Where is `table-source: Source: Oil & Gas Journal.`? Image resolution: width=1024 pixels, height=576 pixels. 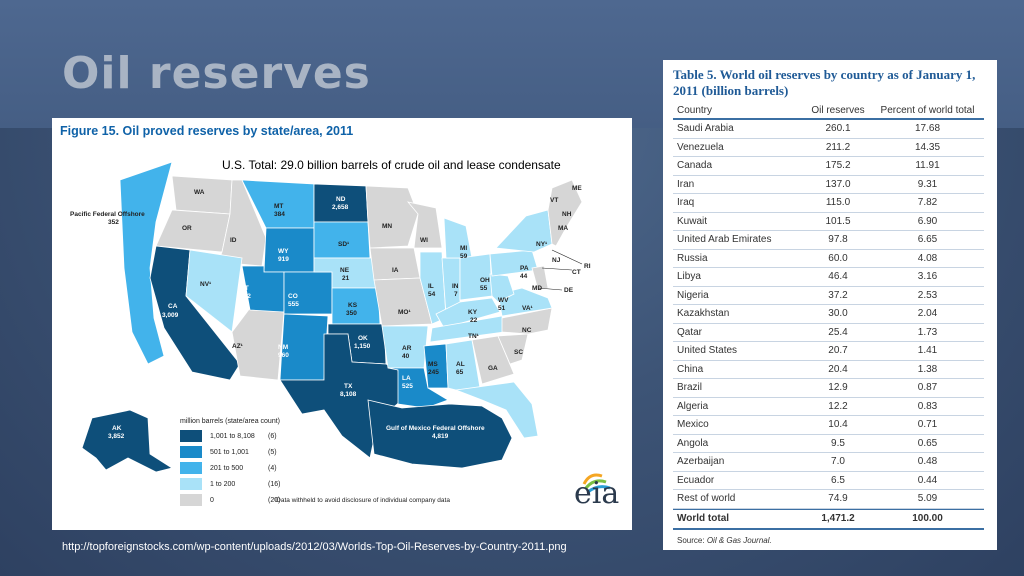
table-source: Source: Oil & Gas Journal. is located at coordinates (724, 540).